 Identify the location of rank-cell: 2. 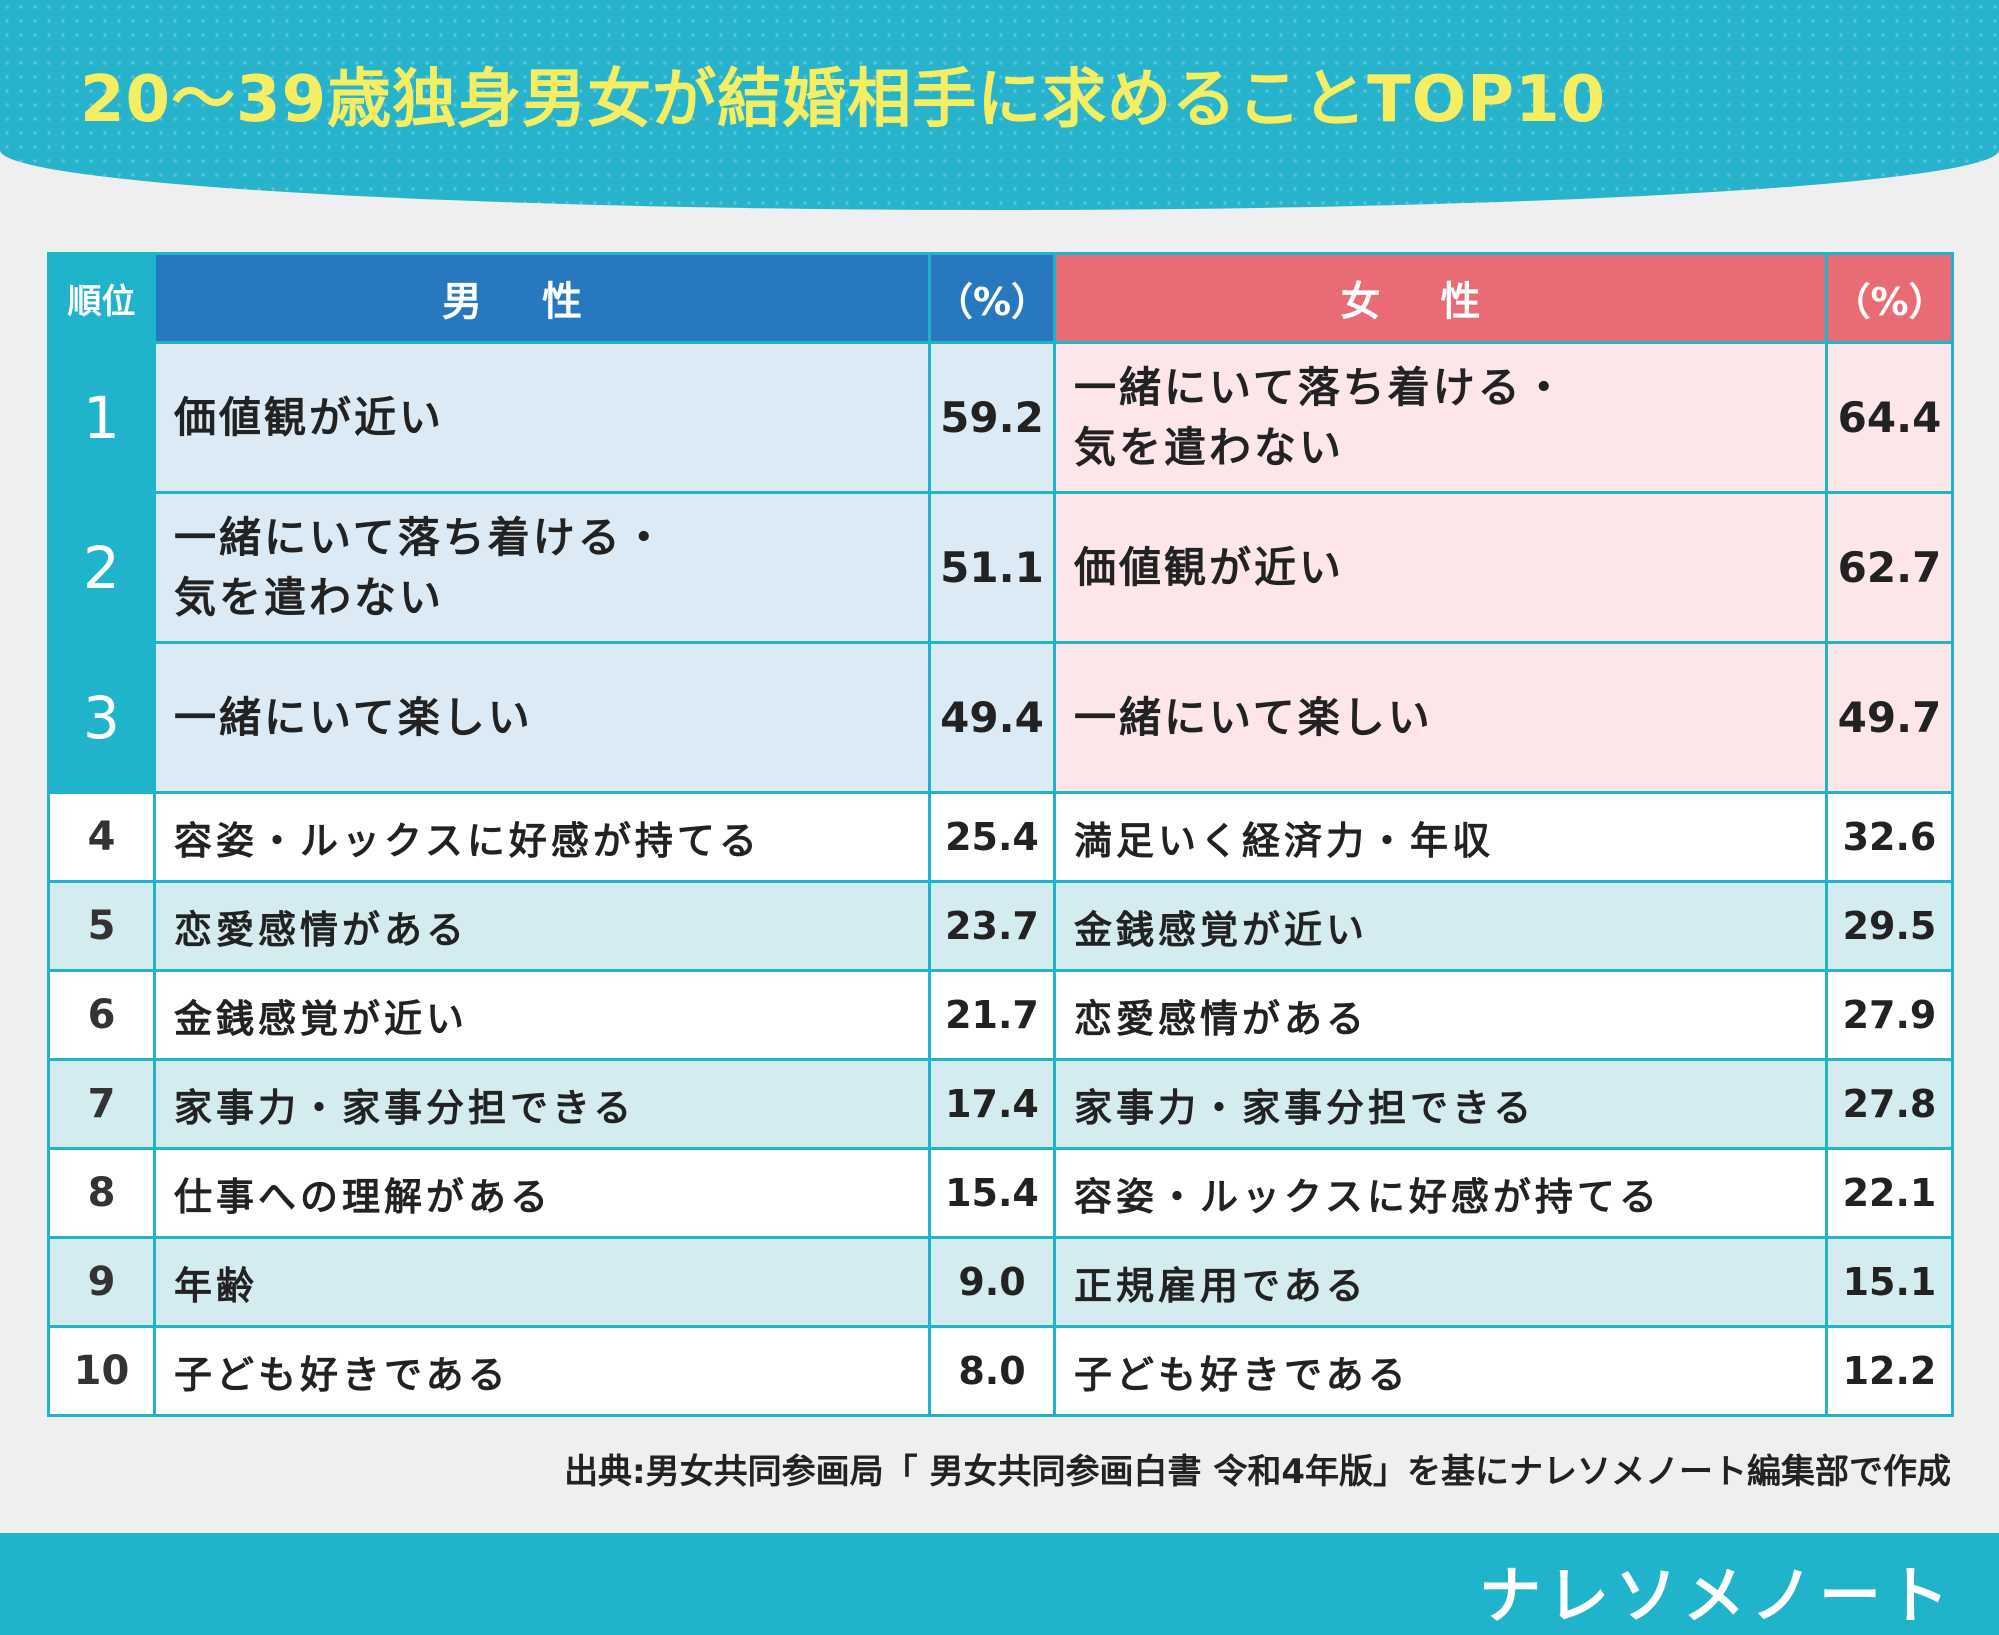
(101, 567).